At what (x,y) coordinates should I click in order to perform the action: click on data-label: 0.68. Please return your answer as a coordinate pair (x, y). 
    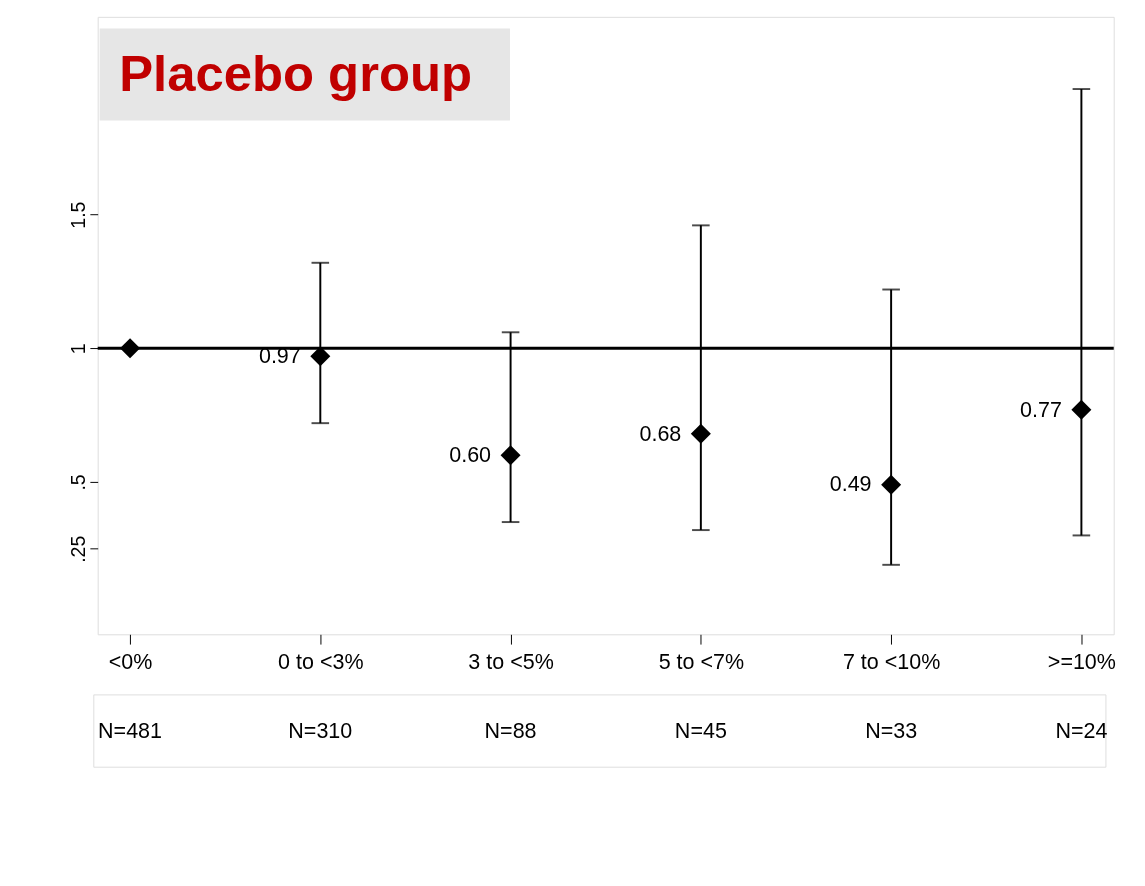
    Looking at the image, I should click on (660, 433).